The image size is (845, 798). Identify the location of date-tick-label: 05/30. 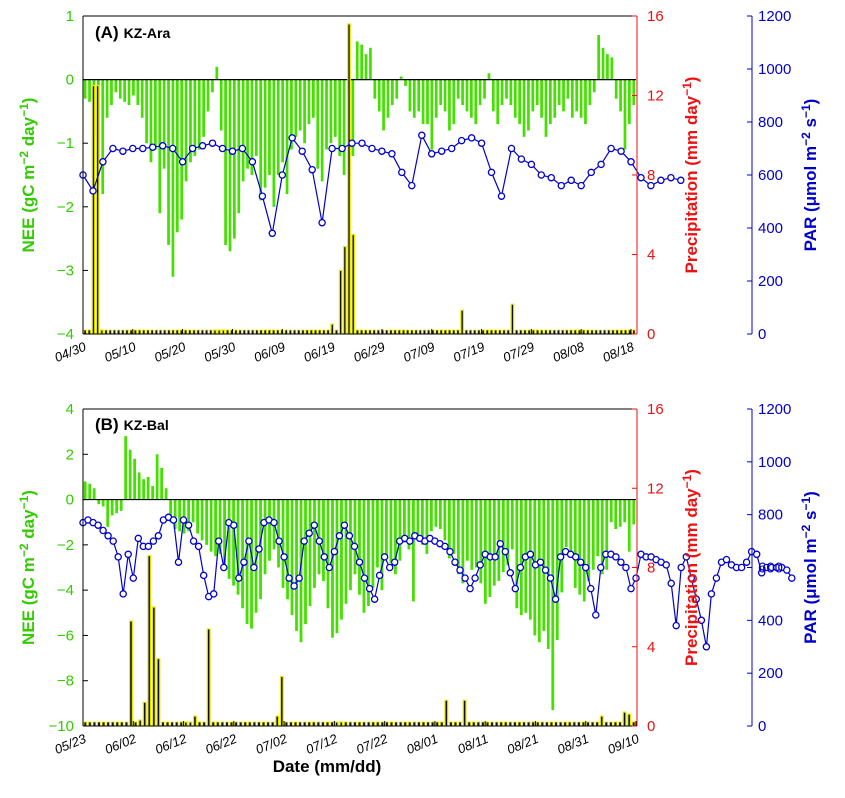
(220, 352).